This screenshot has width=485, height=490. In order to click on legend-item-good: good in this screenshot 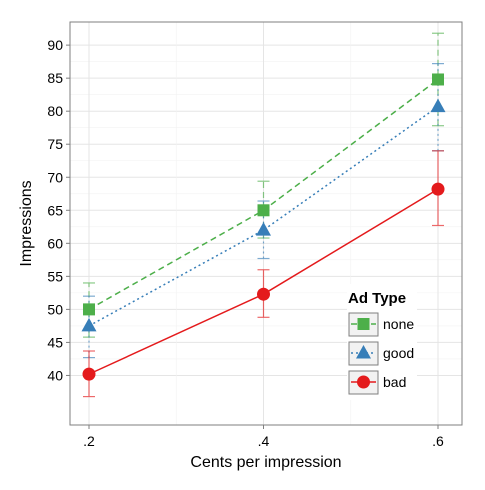, I will do `click(381, 353)`.